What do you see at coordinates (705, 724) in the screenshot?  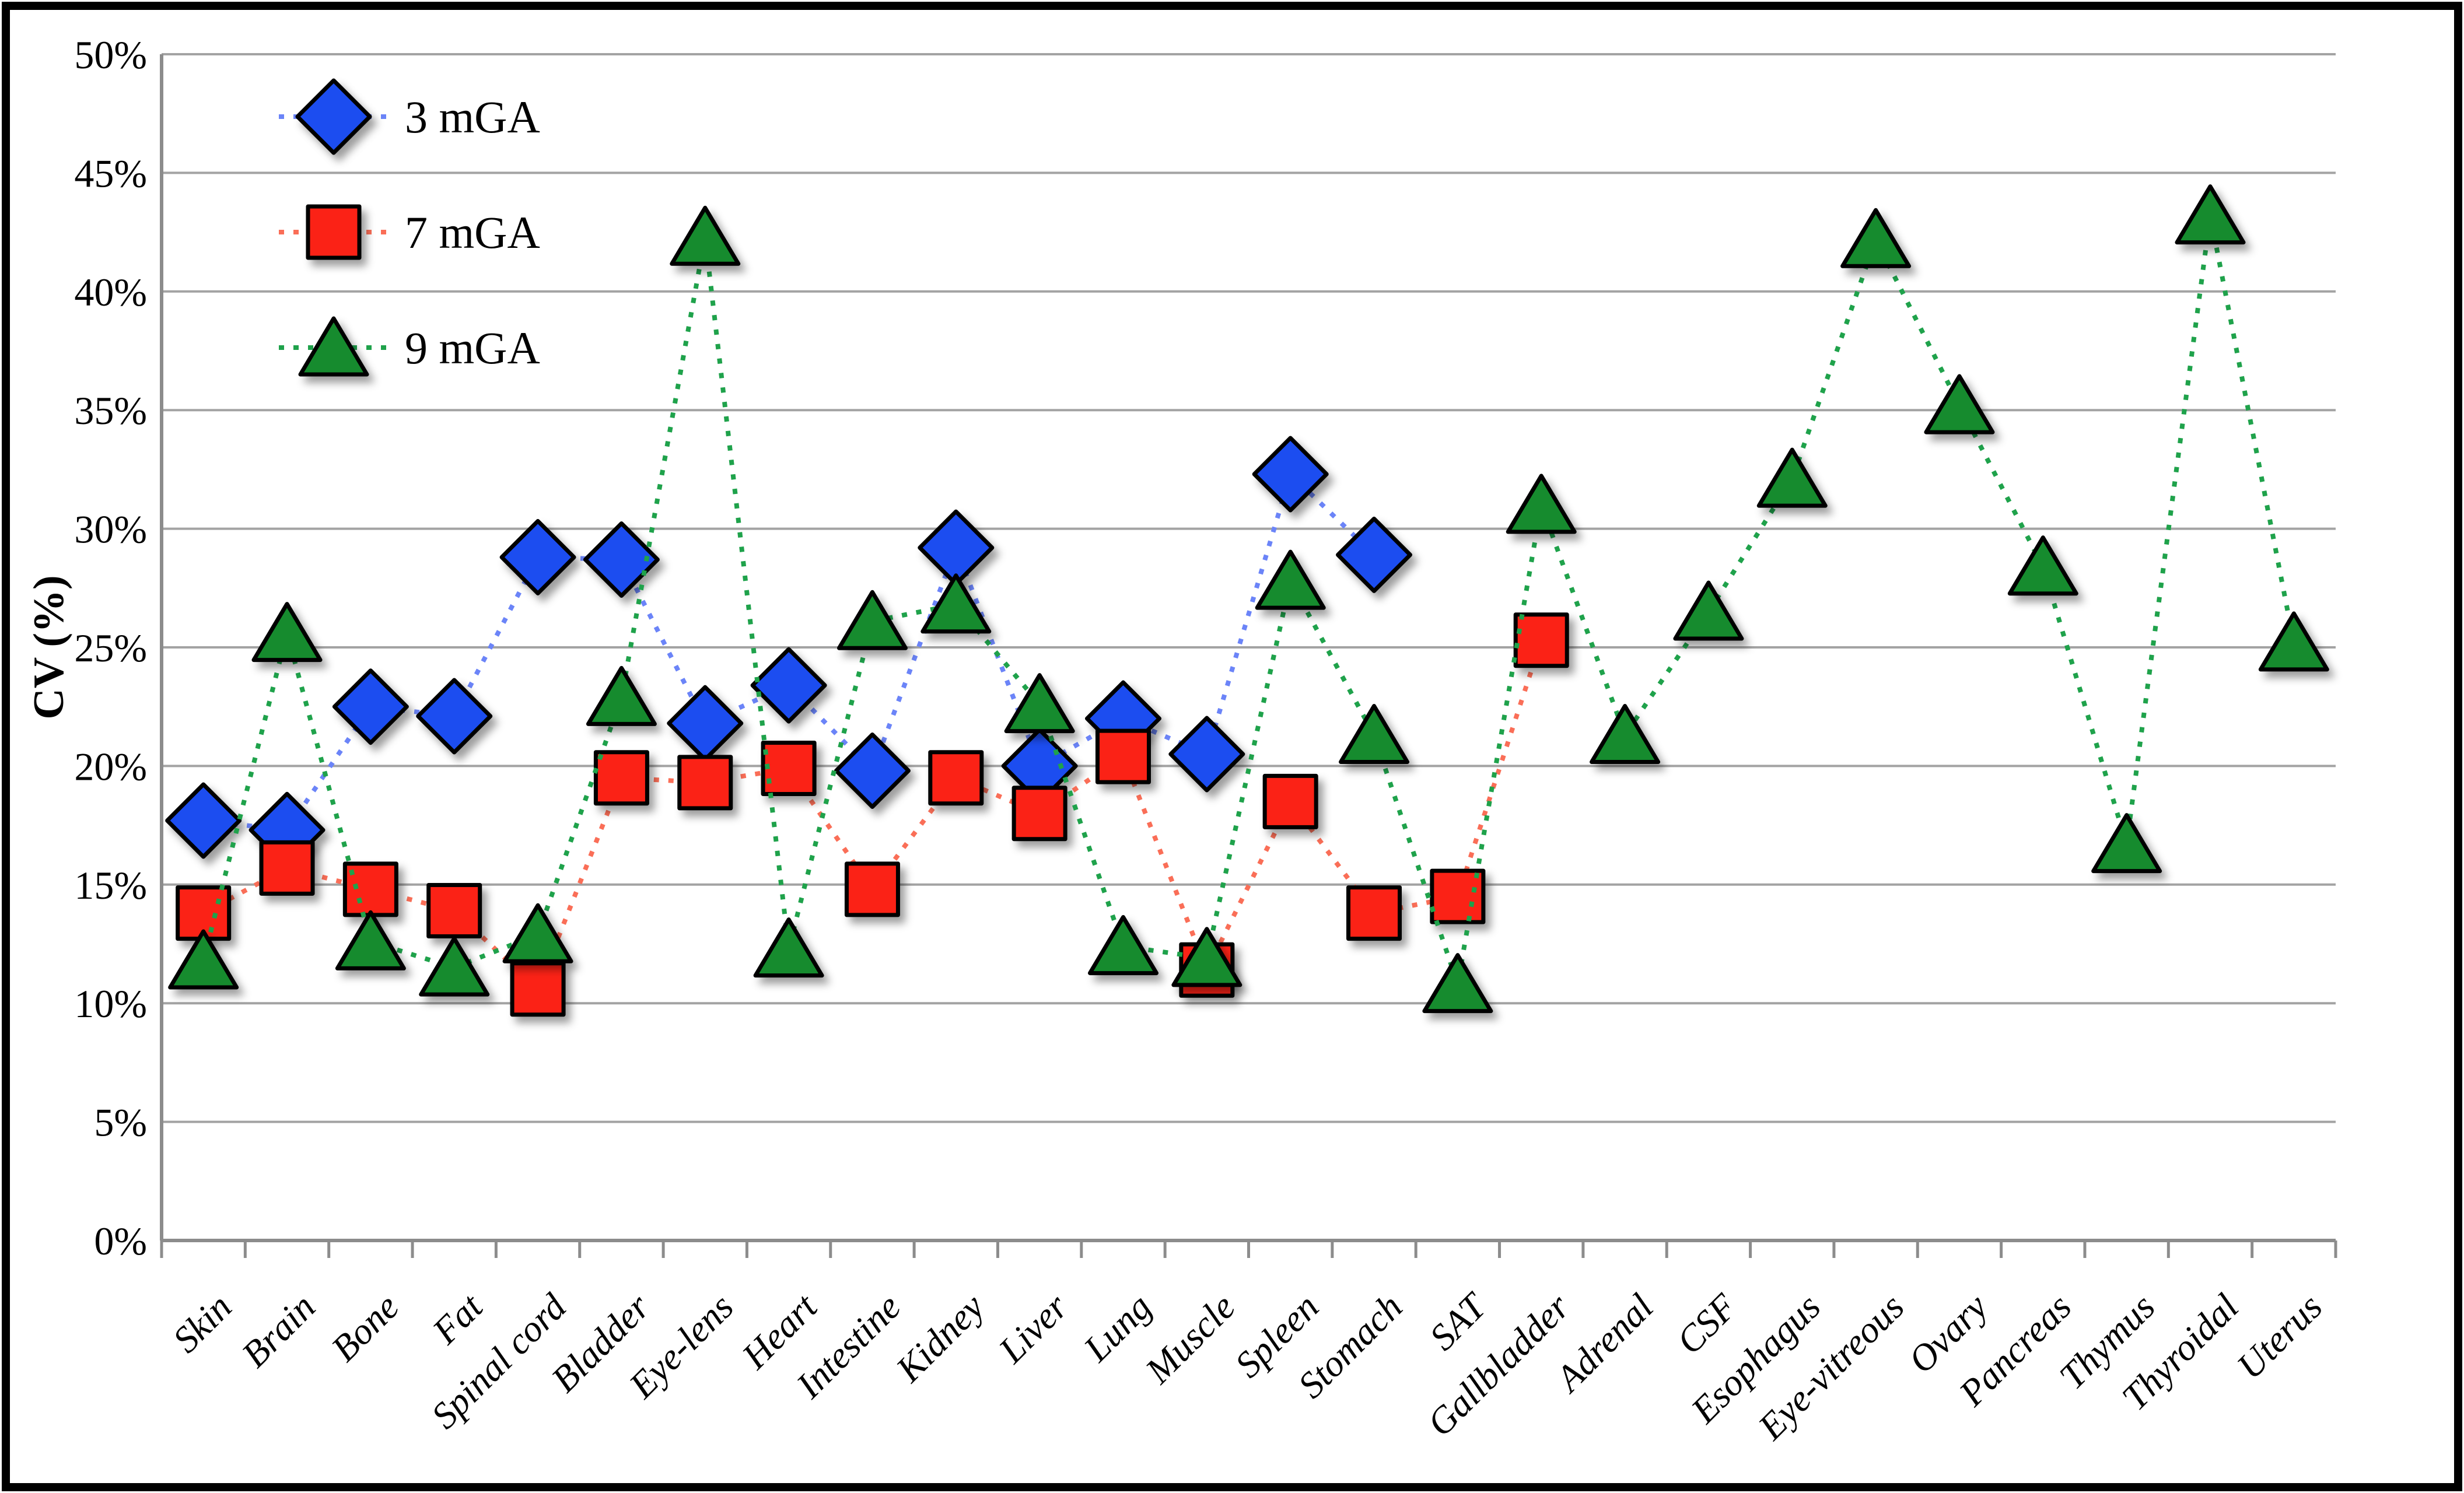 I see `marker-3-mga-eye-lens` at bounding box center [705, 724].